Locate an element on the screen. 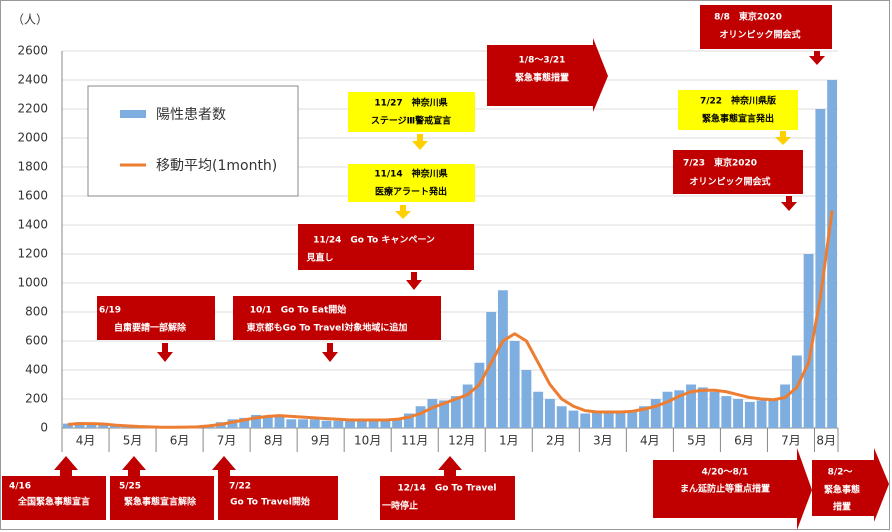  annotation-text: 4/16 is located at coordinates (20, 487).